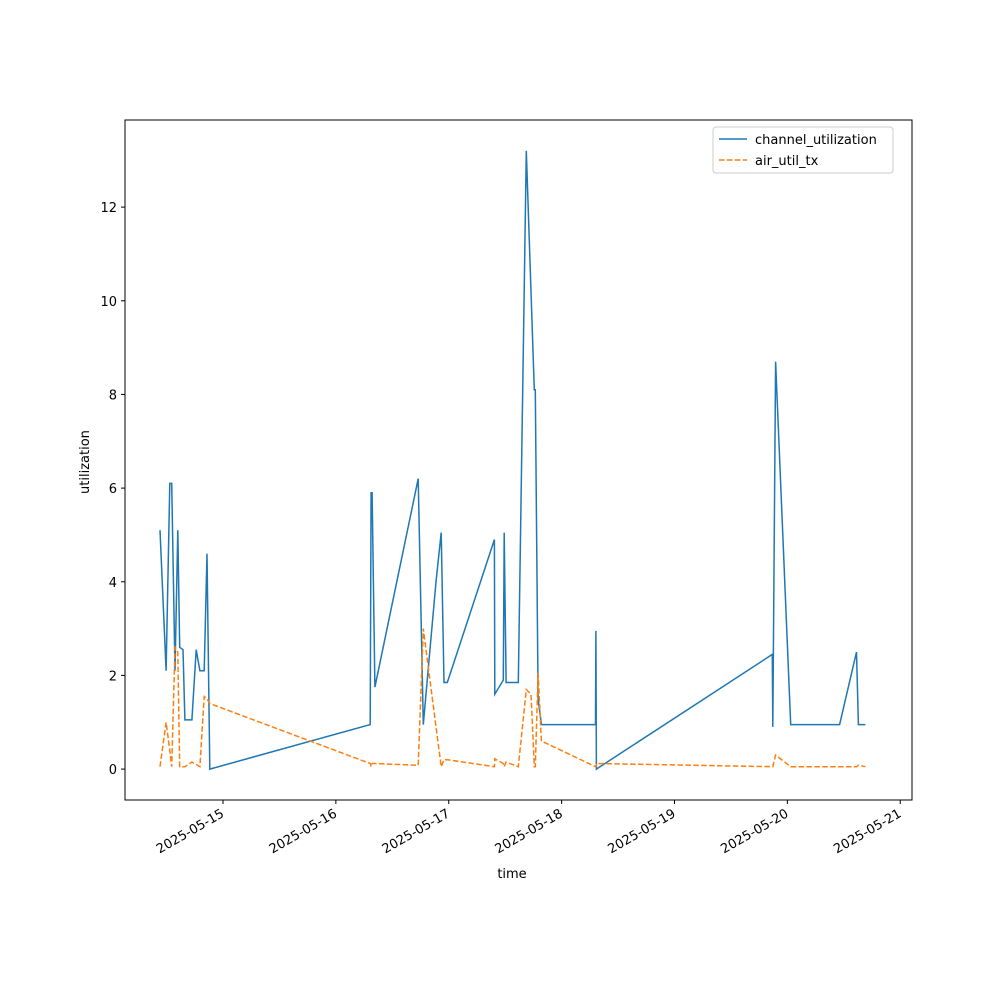 The width and height of the screenshot is (1000, 1004). What do you see at coordinates (803, 150) in the screenshot?
I see `legend-box` at bounding box center [803, 150].